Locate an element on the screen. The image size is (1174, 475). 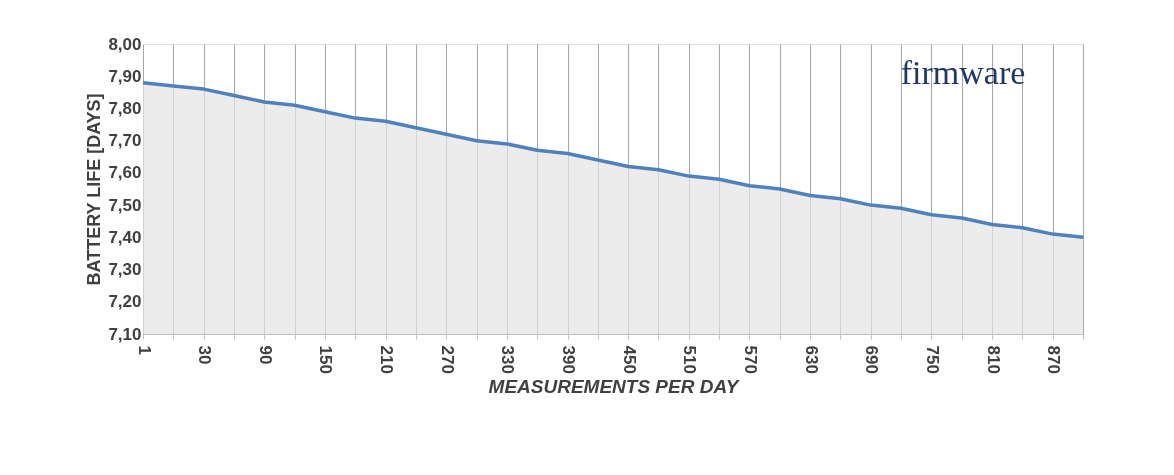
x-tick-label: 1 is located at coordinates (144, 350).